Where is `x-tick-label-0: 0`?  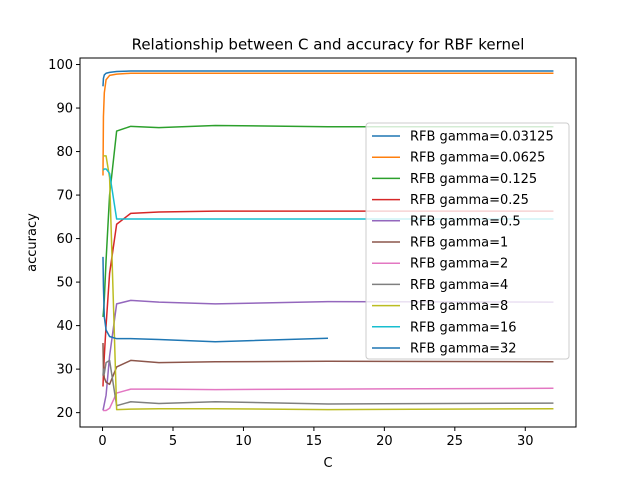 x-tick-label-0: 0 is located at coordinates (102, 441).